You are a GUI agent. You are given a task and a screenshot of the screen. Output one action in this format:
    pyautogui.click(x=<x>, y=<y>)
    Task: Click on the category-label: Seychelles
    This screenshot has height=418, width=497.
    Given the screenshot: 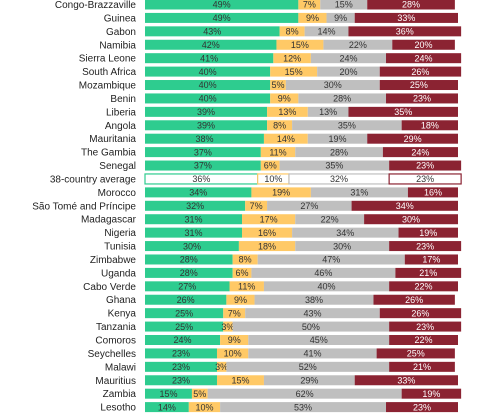 What is the action you would take?
    pyautogui.click(x=112, y=354)
    